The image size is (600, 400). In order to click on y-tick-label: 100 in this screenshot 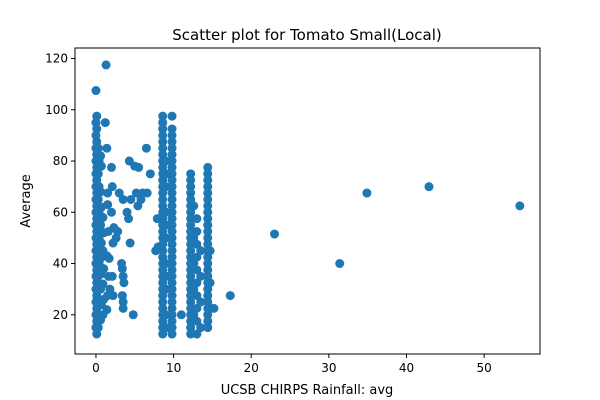, I will do `click(56, 110)`.